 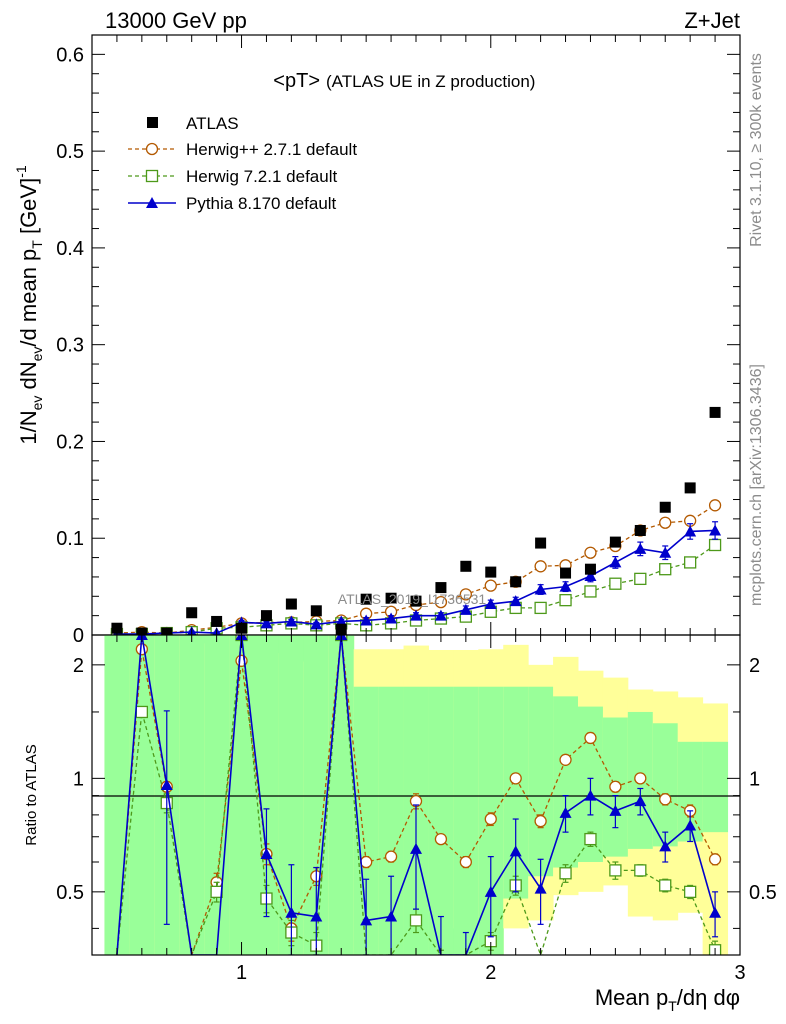 I want to click on ratio-ylabel: Ratio to ATLAS, so click(x=31, y=794).